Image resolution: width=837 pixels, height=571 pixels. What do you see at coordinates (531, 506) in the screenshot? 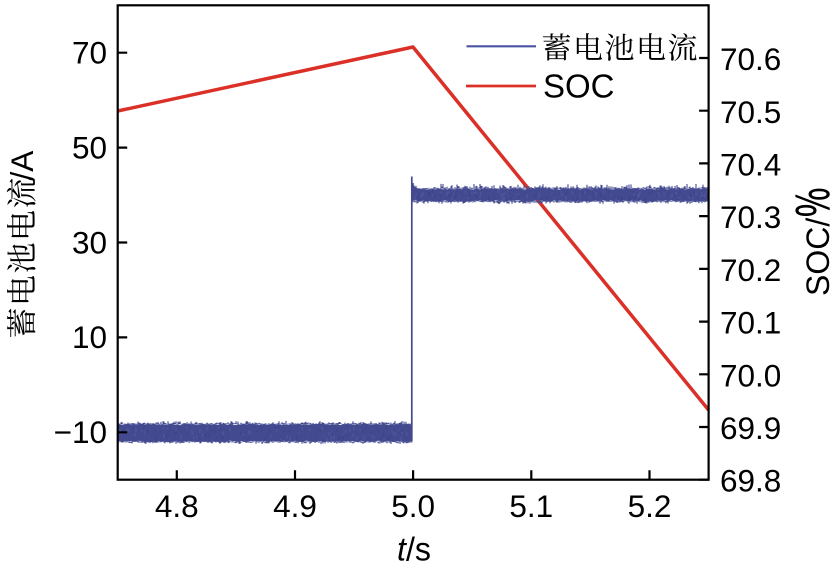
I see `svg-text: 5.1` at bounding box center [531, 506].